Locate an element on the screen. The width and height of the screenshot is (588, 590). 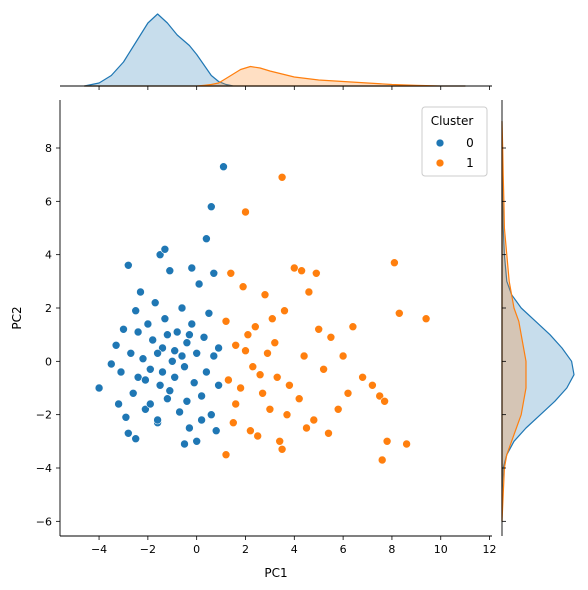
x-tick-label: 12 is located at coordinates (490, 549).